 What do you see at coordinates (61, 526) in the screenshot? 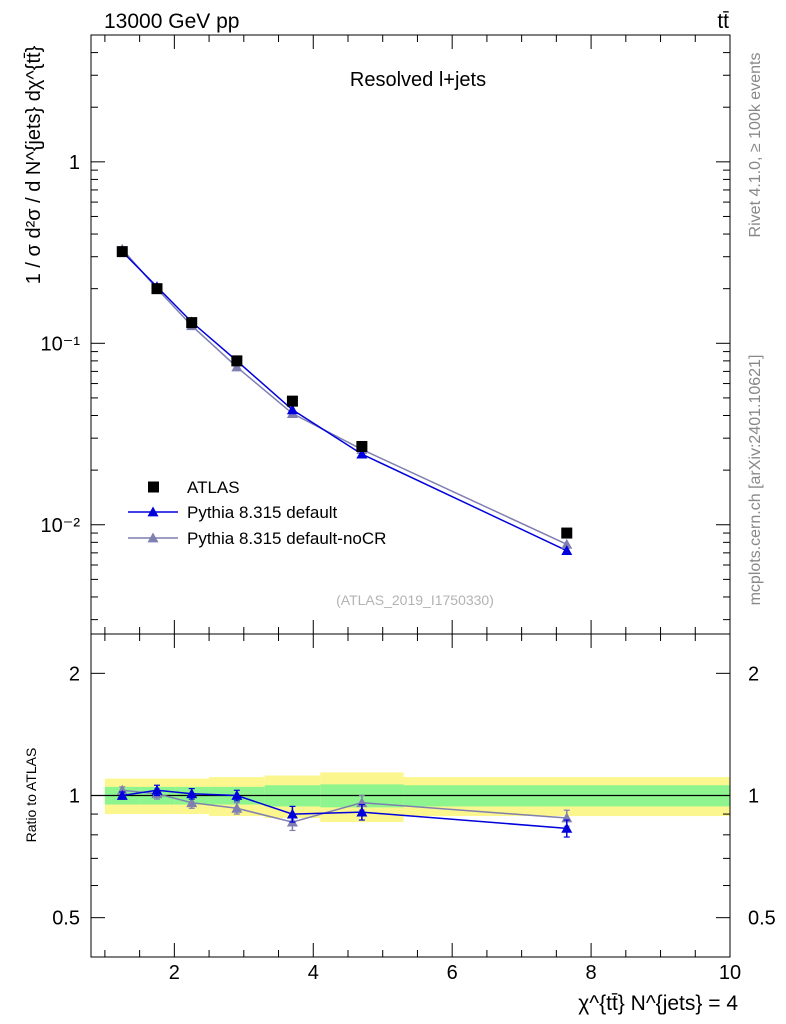
I see `y-tick-label: 10⁻²` at bounding box center [61, 526].